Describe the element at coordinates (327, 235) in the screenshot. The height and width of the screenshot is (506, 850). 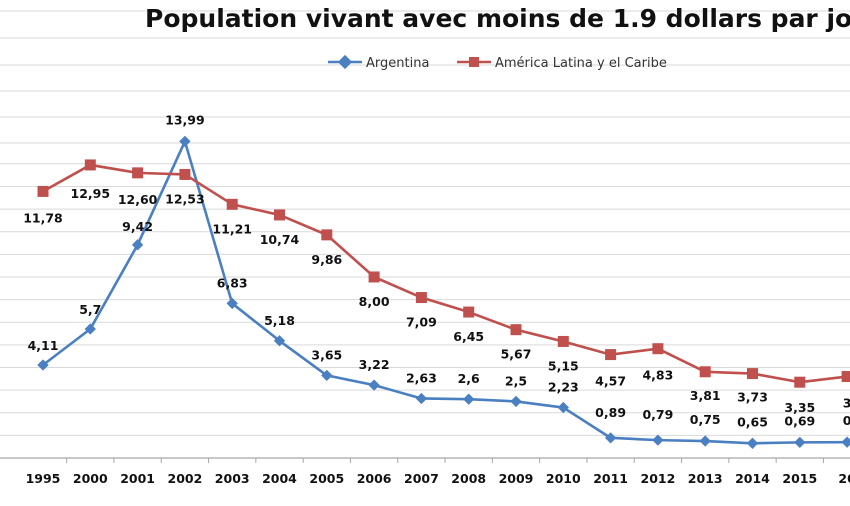
I see `point-latam-2005` at that location.